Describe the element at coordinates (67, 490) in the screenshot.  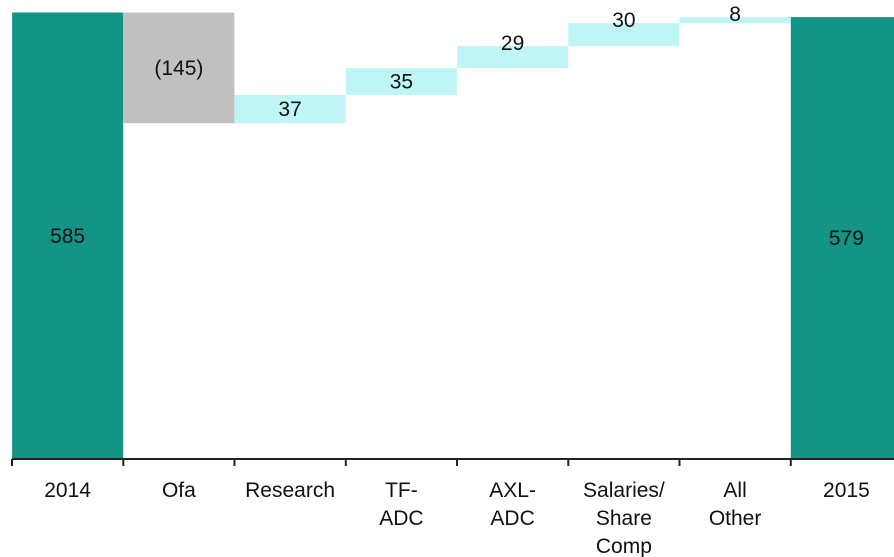
I see `x-tick-label-0: 2014` at that location.